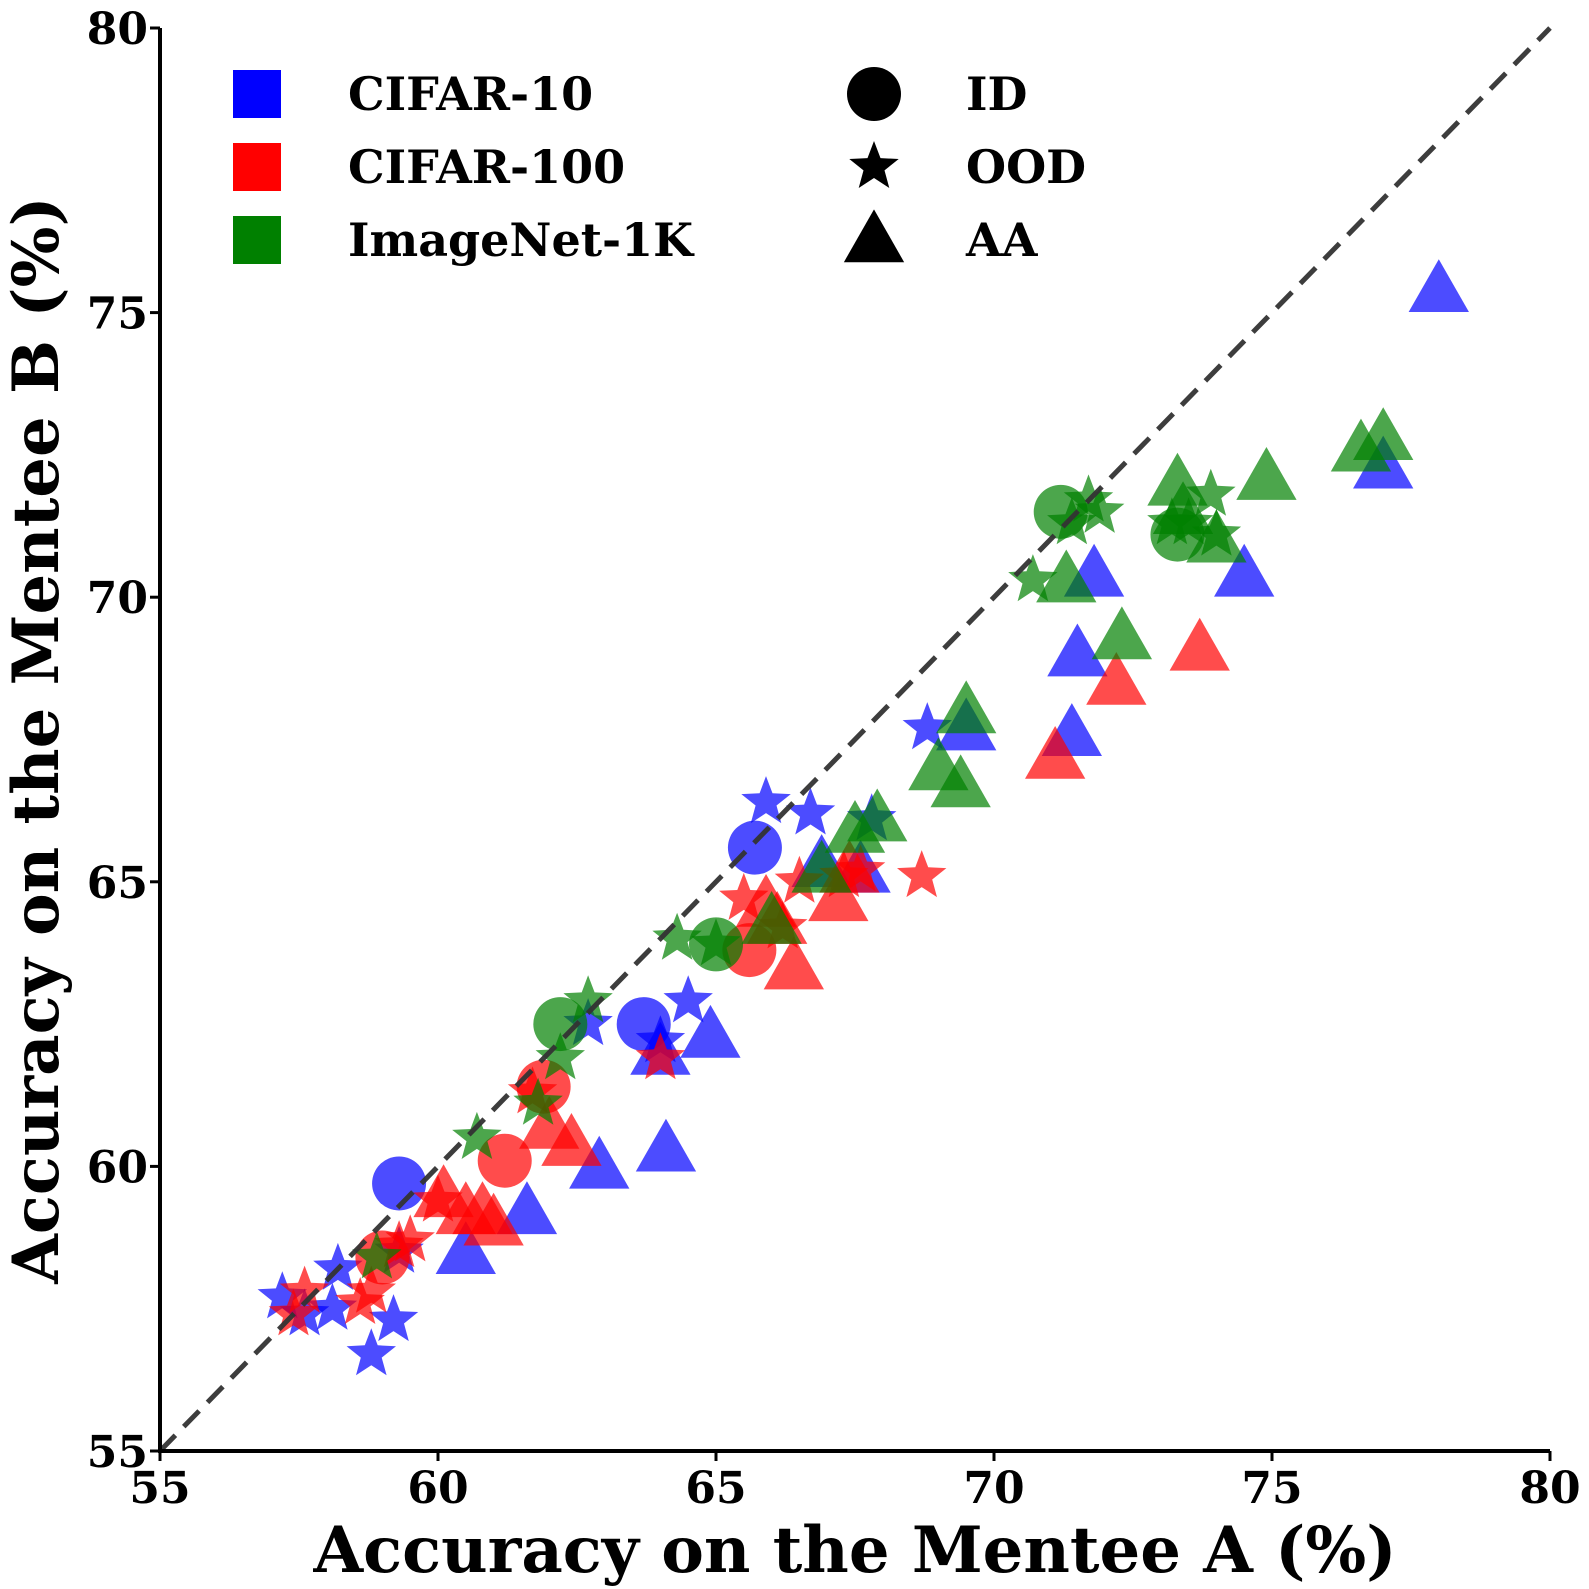 The image size is (1589, 1589). I want to click on x-tick-label: 75, so click(1271, 1488).